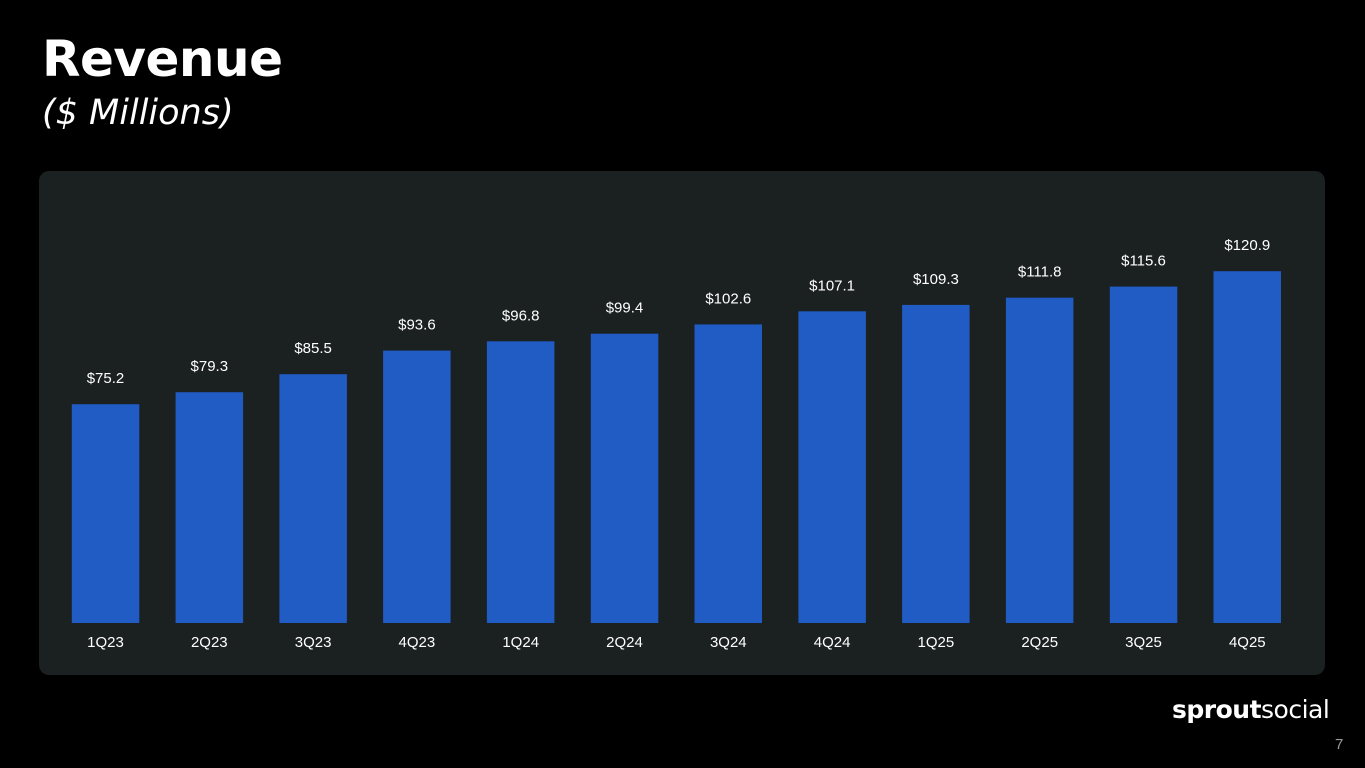  Describe the element at coordinates (1339, 744) in the screenshot. I see `page-number: 7` at that location.